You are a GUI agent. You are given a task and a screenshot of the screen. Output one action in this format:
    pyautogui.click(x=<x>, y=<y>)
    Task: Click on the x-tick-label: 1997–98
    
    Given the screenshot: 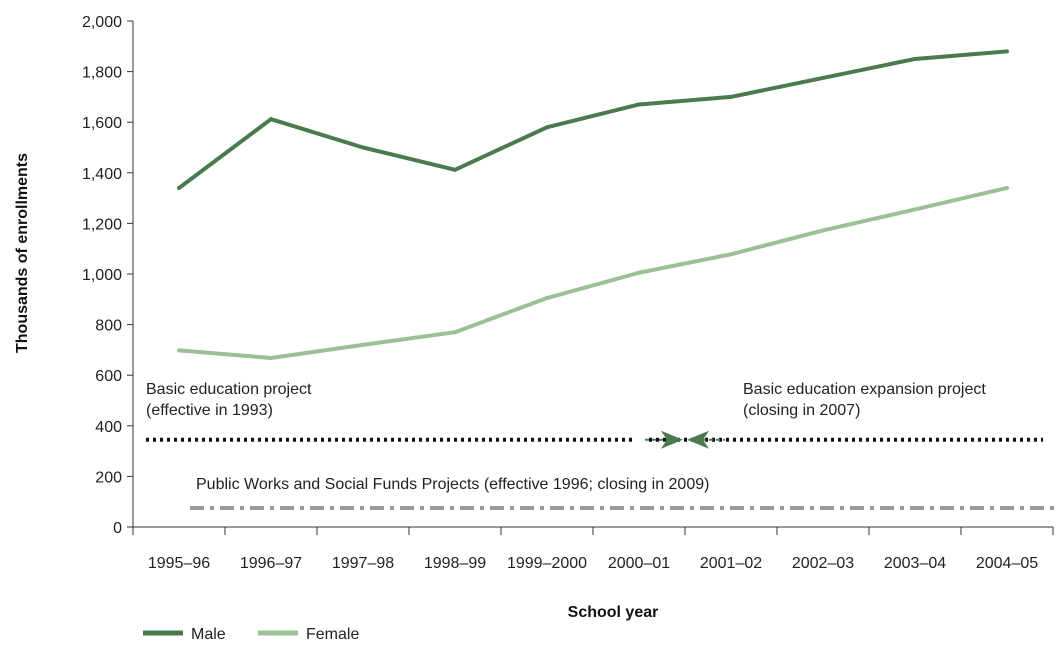 What is the action you would take?
    pyautogui.click(x=363, y=563)
    